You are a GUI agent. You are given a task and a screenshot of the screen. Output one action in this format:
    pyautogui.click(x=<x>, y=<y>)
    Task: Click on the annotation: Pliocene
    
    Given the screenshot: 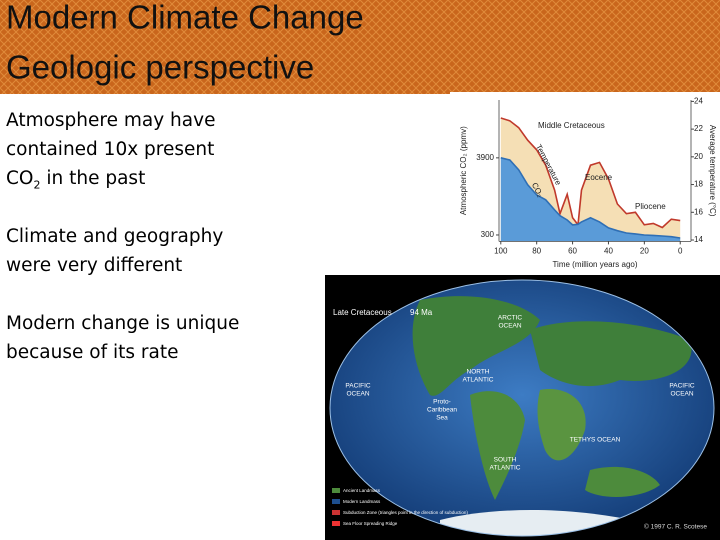 What is the action you would take?
    pyautogui.click(x=650, y=206)
    